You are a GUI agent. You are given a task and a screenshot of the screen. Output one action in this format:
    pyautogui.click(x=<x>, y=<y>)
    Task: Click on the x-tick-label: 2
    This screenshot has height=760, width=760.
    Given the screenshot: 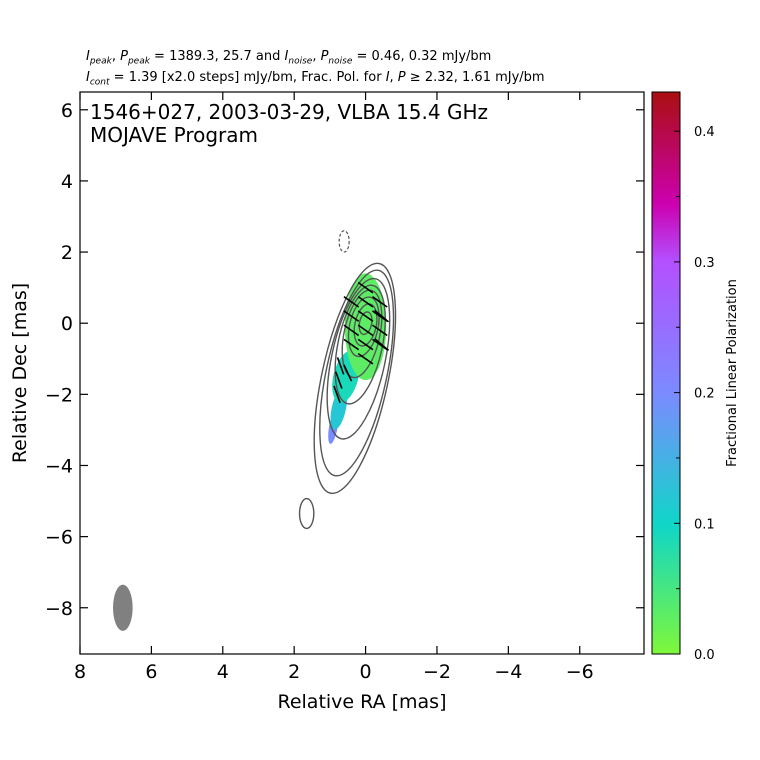 What is the action you would take?
    pyautogui.click(x=294, y=672)
    